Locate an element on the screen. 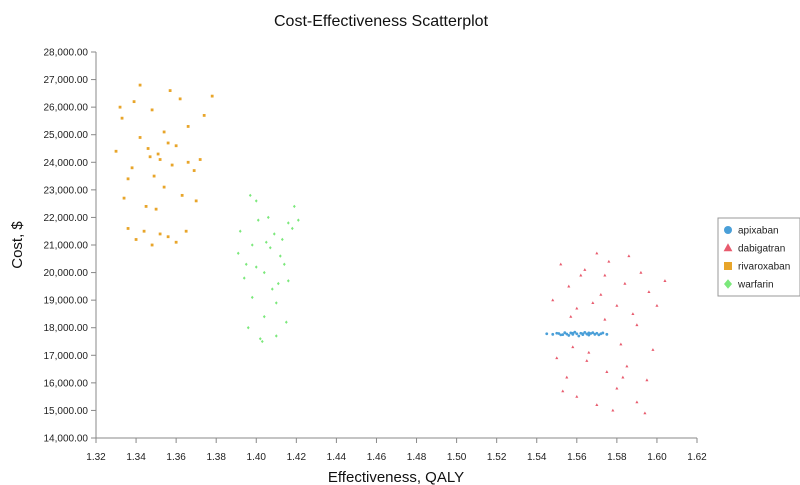 The width and height of the screenshot is (800, 485). y-tick-label: 24,000.00 is located at coordinates (66, 163).